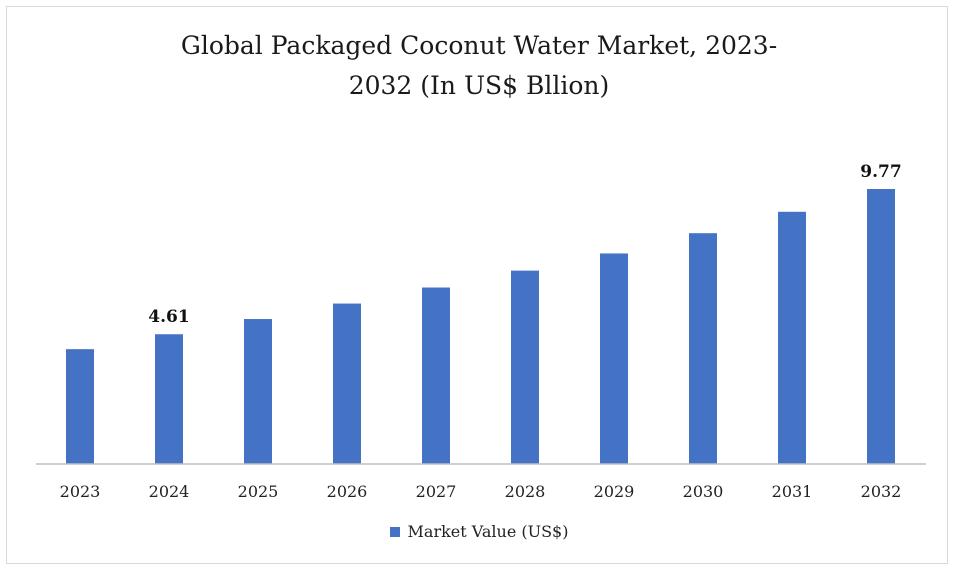  What do you see at coordinates (880, 172) in the screenshot?
I see `data-label-2032: 9.77` at bounding box center [880, 172].